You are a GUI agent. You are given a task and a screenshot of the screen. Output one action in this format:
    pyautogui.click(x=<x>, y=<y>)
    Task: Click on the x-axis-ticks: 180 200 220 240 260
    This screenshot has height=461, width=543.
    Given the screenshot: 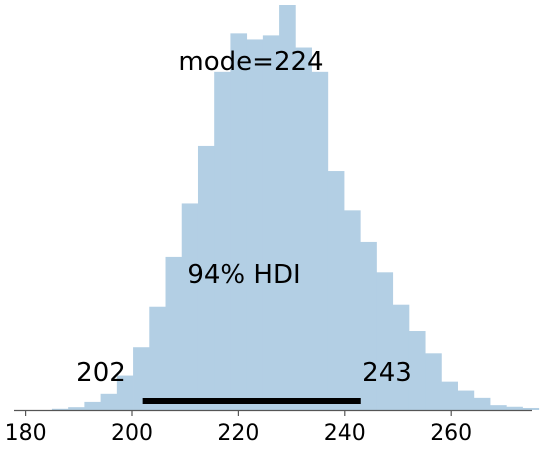 What is the action you would take?
    pyautogui.click(x=238, y=428)
    